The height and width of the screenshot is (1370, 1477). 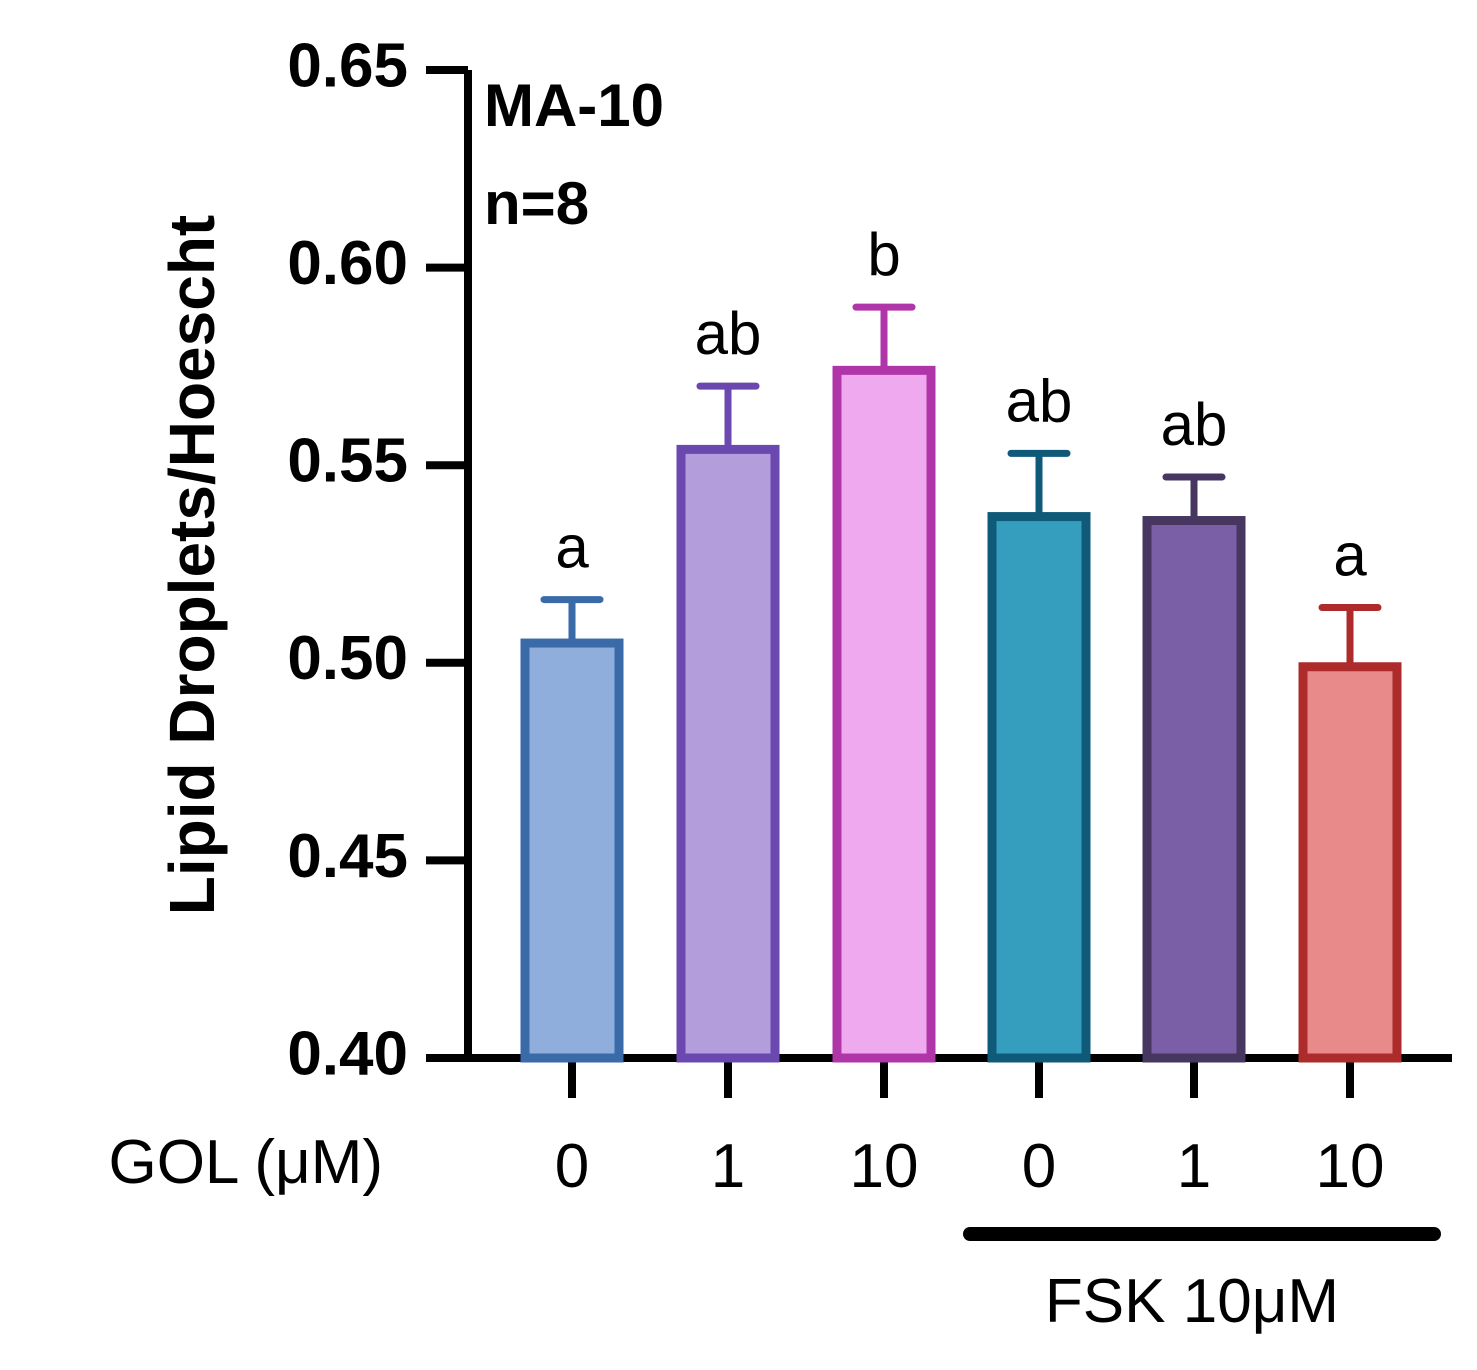 I want to click on y-tick-label: 0.60, so click(x=347, y=263).